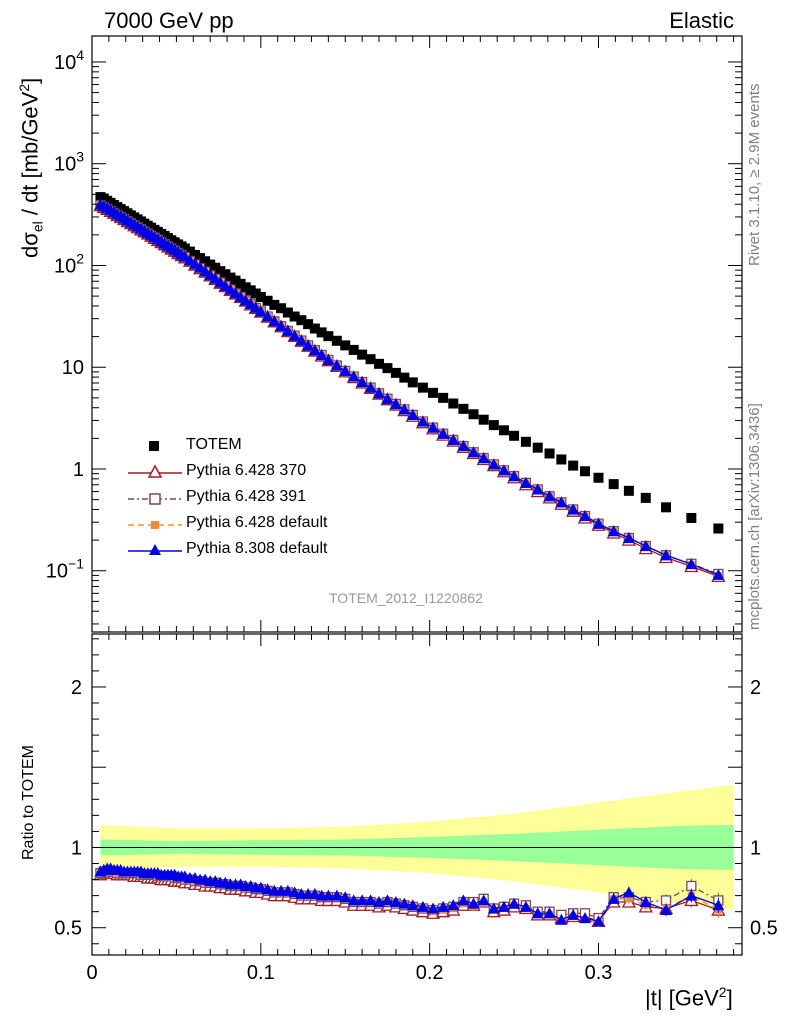 This screenshot has height=1024, width=786. I want to click on main-y-tick-label: 10⁴, so click(69, 60).